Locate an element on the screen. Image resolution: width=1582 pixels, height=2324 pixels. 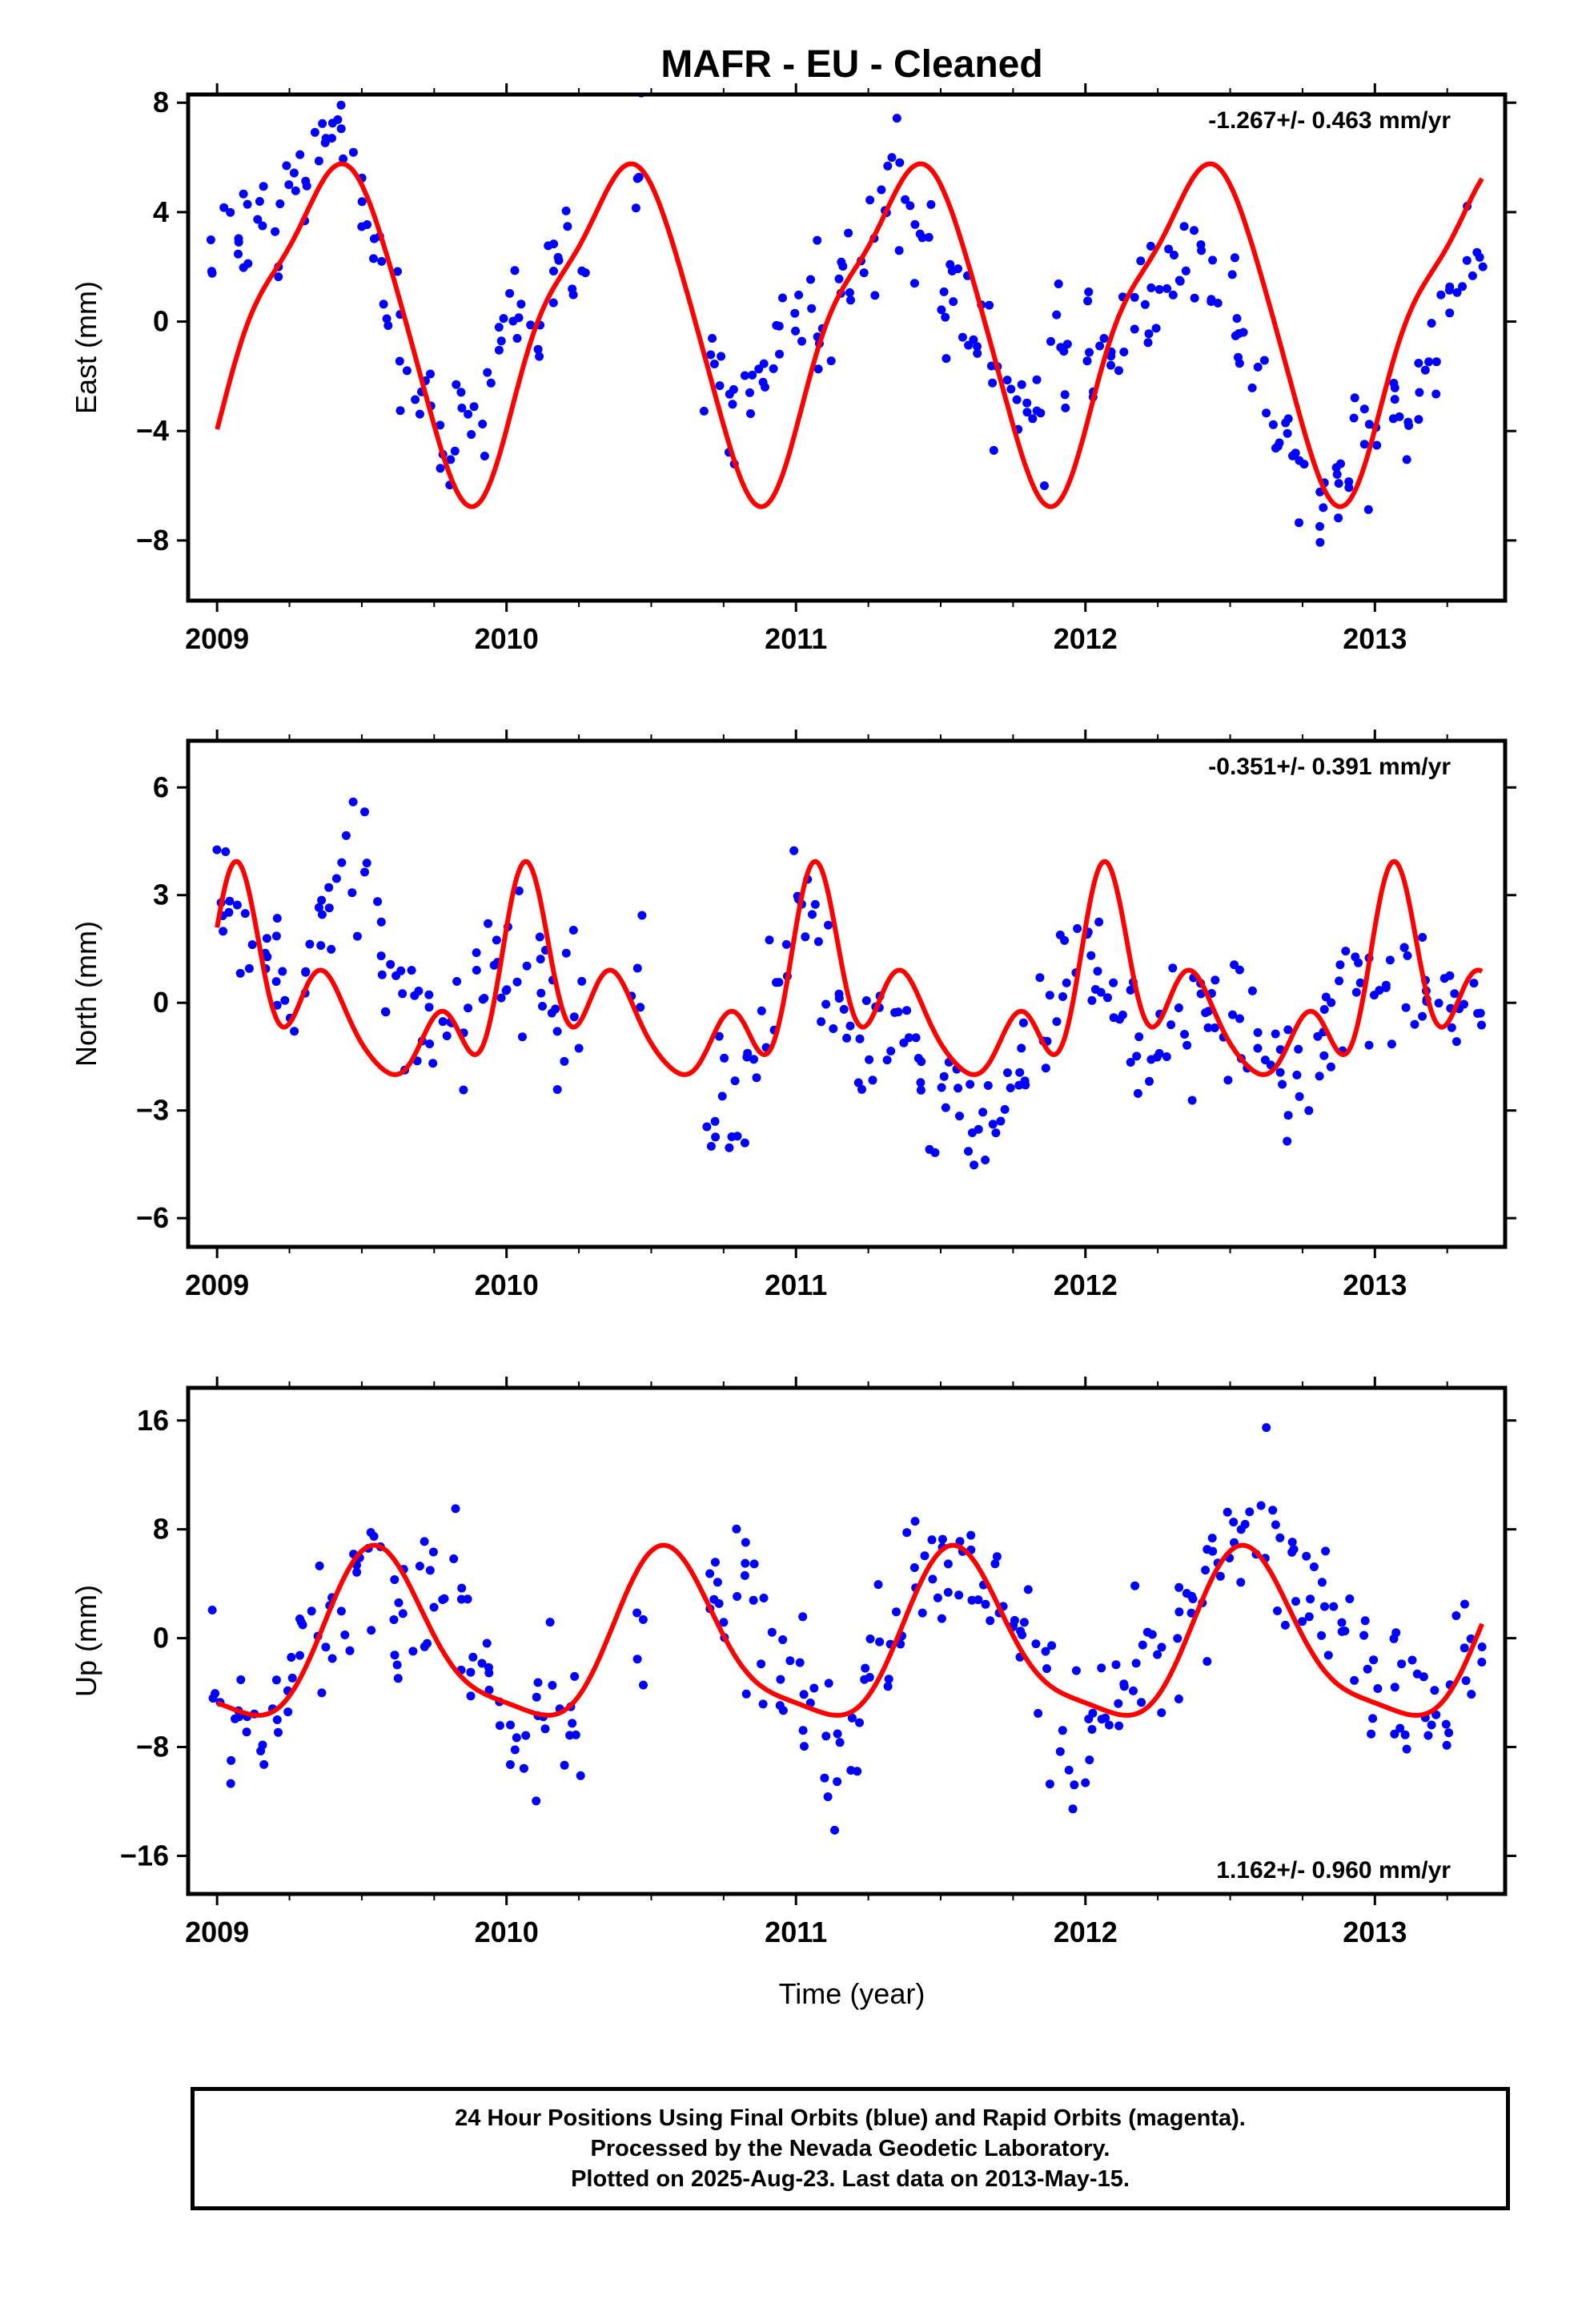
y-tick-label: 0 is located at coordinates (161, 1002).